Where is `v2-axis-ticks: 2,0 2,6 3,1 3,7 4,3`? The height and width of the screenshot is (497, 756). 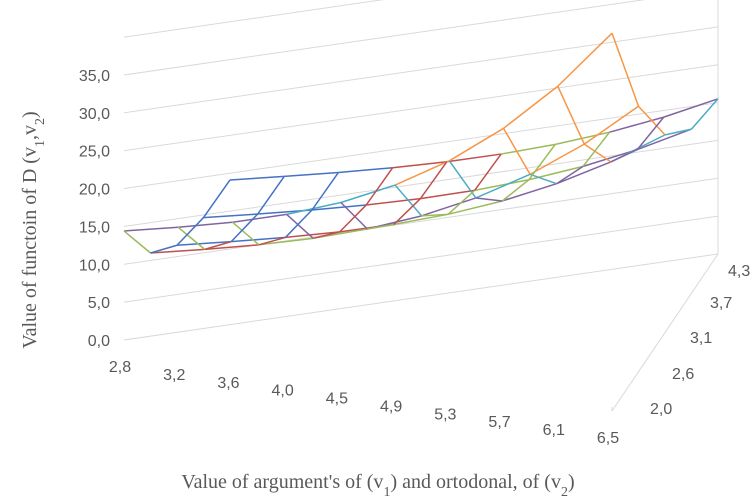
v2-axis-ticks: 2,0 2,6 3,1 3,7 4,3 is located at coordinates (700, 340).